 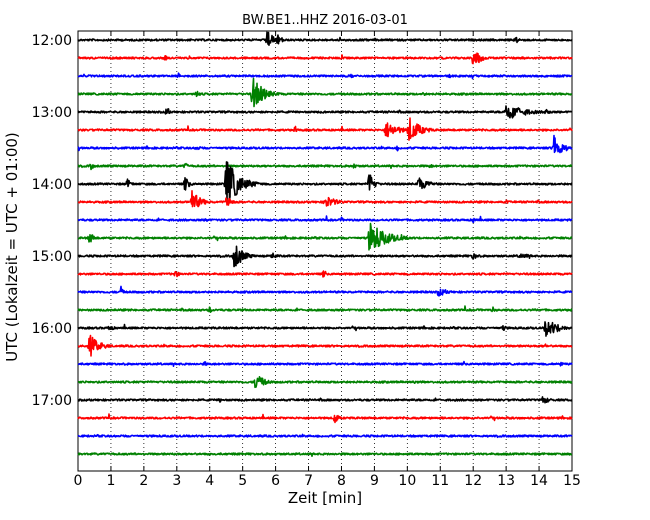 I want to click on y-axis-label: UTC (Lokalzeit = UTC + 01:00), so click(x=12, y=247).